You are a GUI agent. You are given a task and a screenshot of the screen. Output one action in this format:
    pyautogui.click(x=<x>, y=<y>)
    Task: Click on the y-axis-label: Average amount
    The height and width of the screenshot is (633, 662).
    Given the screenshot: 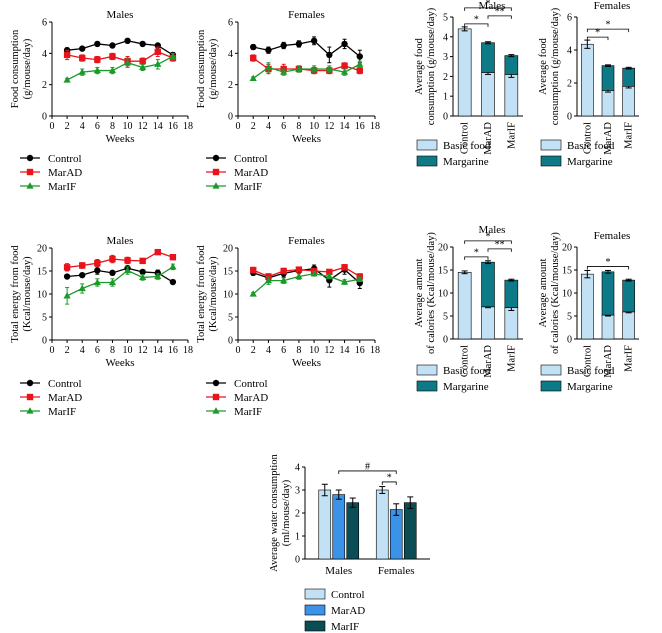 What is the action you would take?
    pyautogui.click(x=419, y=292)
    